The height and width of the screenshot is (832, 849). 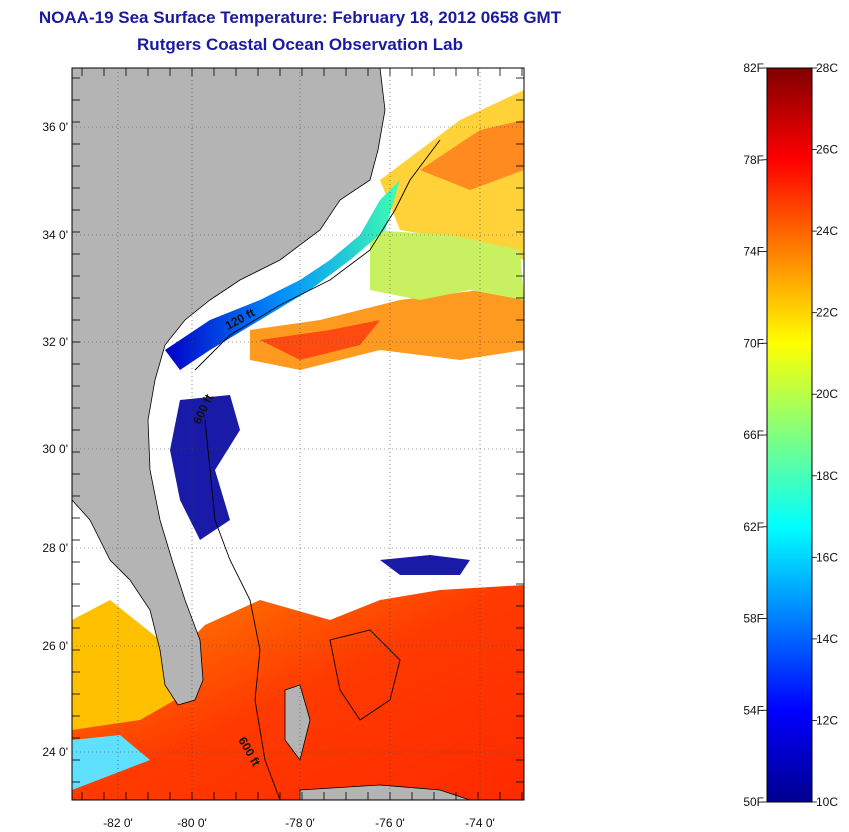 I want to click on lon-tick-label: -76 0', so click(x=390, y=823).